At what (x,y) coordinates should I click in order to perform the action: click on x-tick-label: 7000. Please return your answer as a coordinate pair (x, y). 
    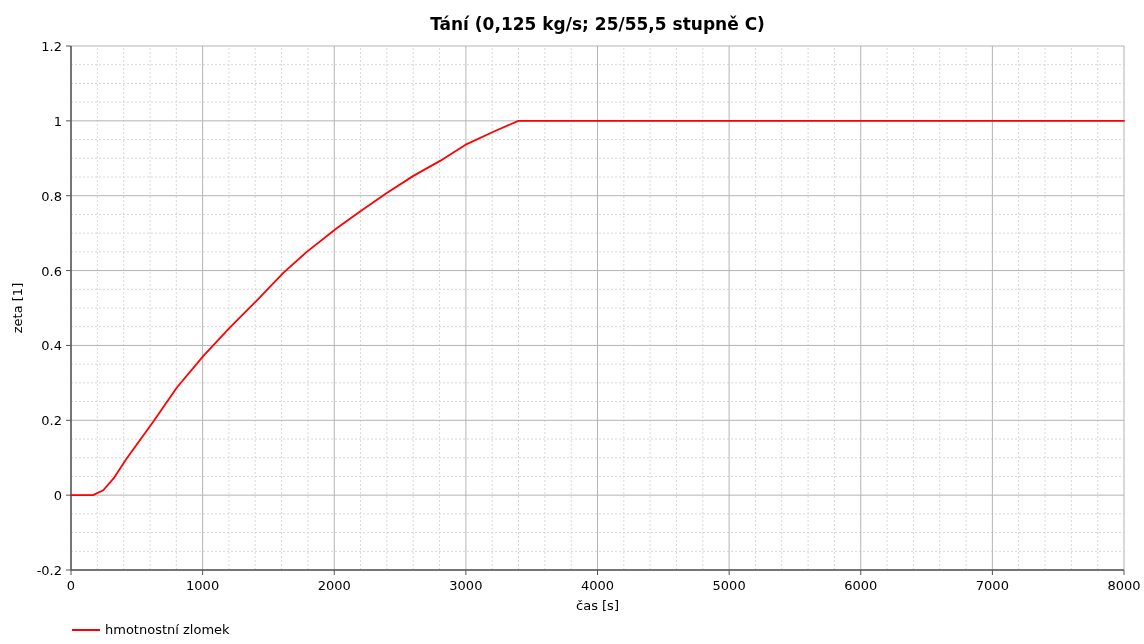
    Looking at the image, I should click on (992, 585).